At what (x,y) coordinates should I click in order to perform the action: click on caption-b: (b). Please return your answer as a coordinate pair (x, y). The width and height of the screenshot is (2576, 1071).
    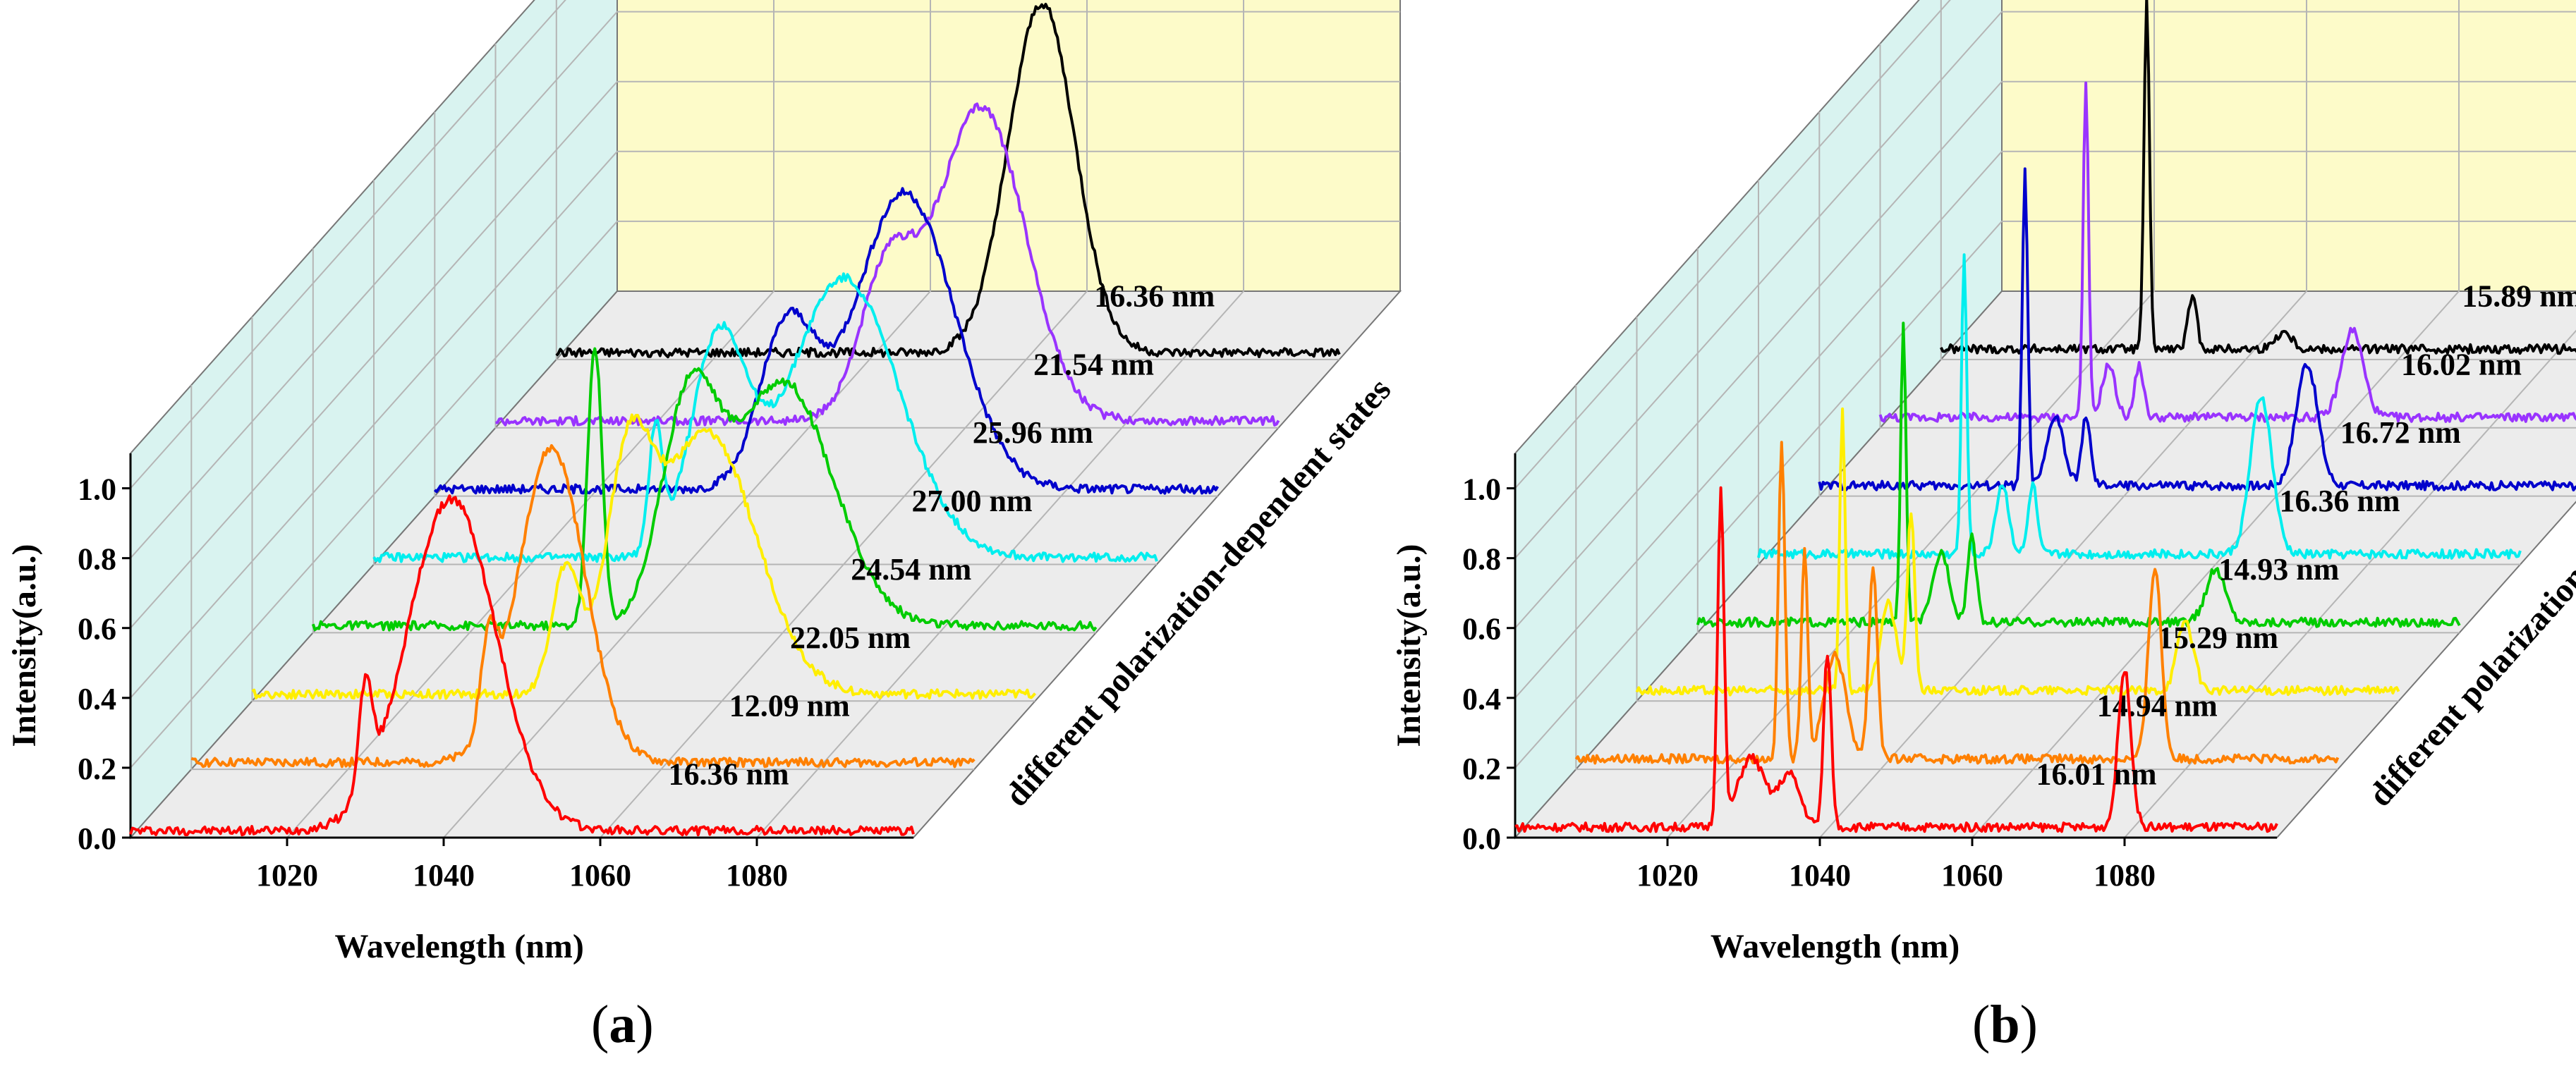
    Looking at the image, I should click on (2005, 1024).